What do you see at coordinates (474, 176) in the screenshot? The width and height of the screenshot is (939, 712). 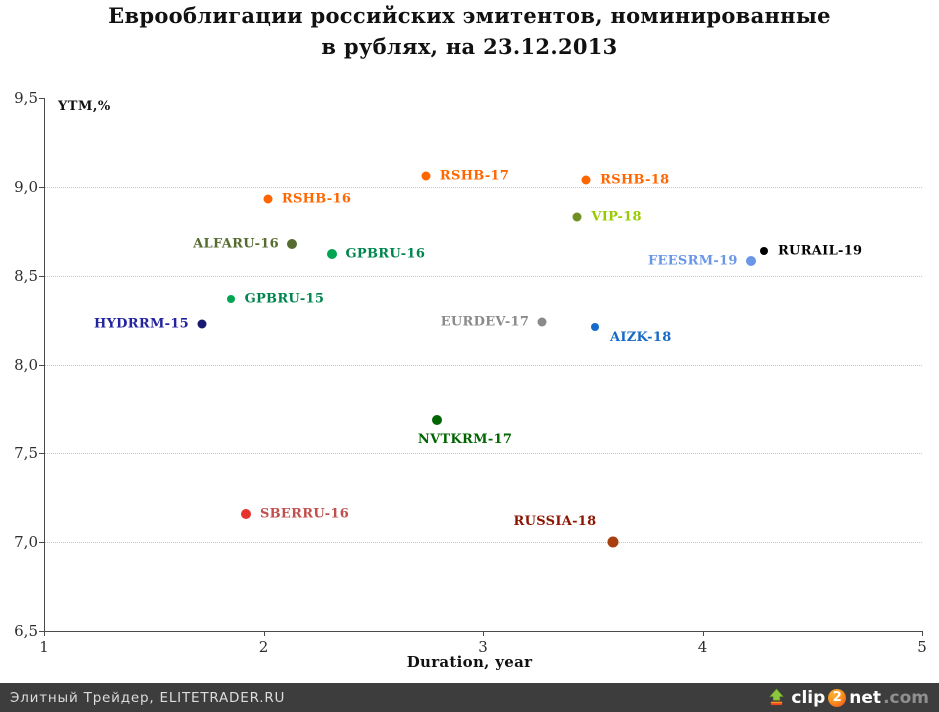 I see `data-point-label-RSHB-17: RSHB-17` at bounding box center [474, 176].